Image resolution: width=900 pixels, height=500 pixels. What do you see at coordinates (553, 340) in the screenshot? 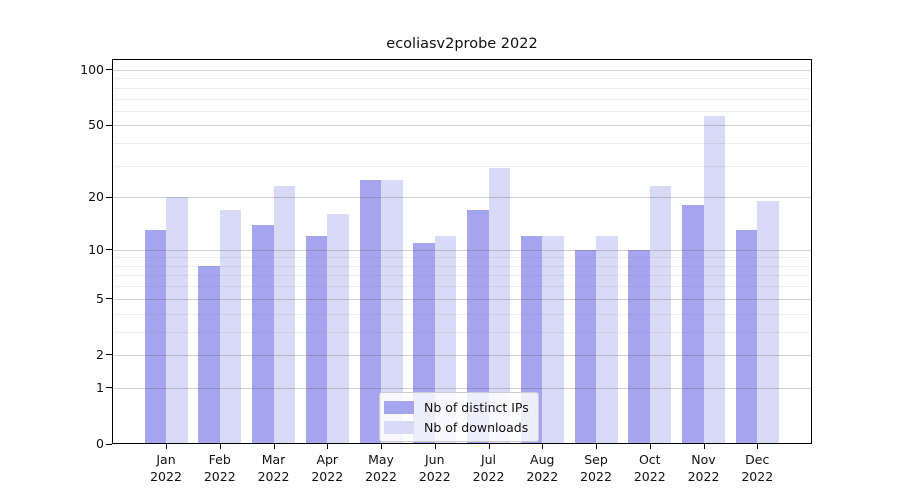
I see `bar-downloads-aug` at bounding box center [553, 340].